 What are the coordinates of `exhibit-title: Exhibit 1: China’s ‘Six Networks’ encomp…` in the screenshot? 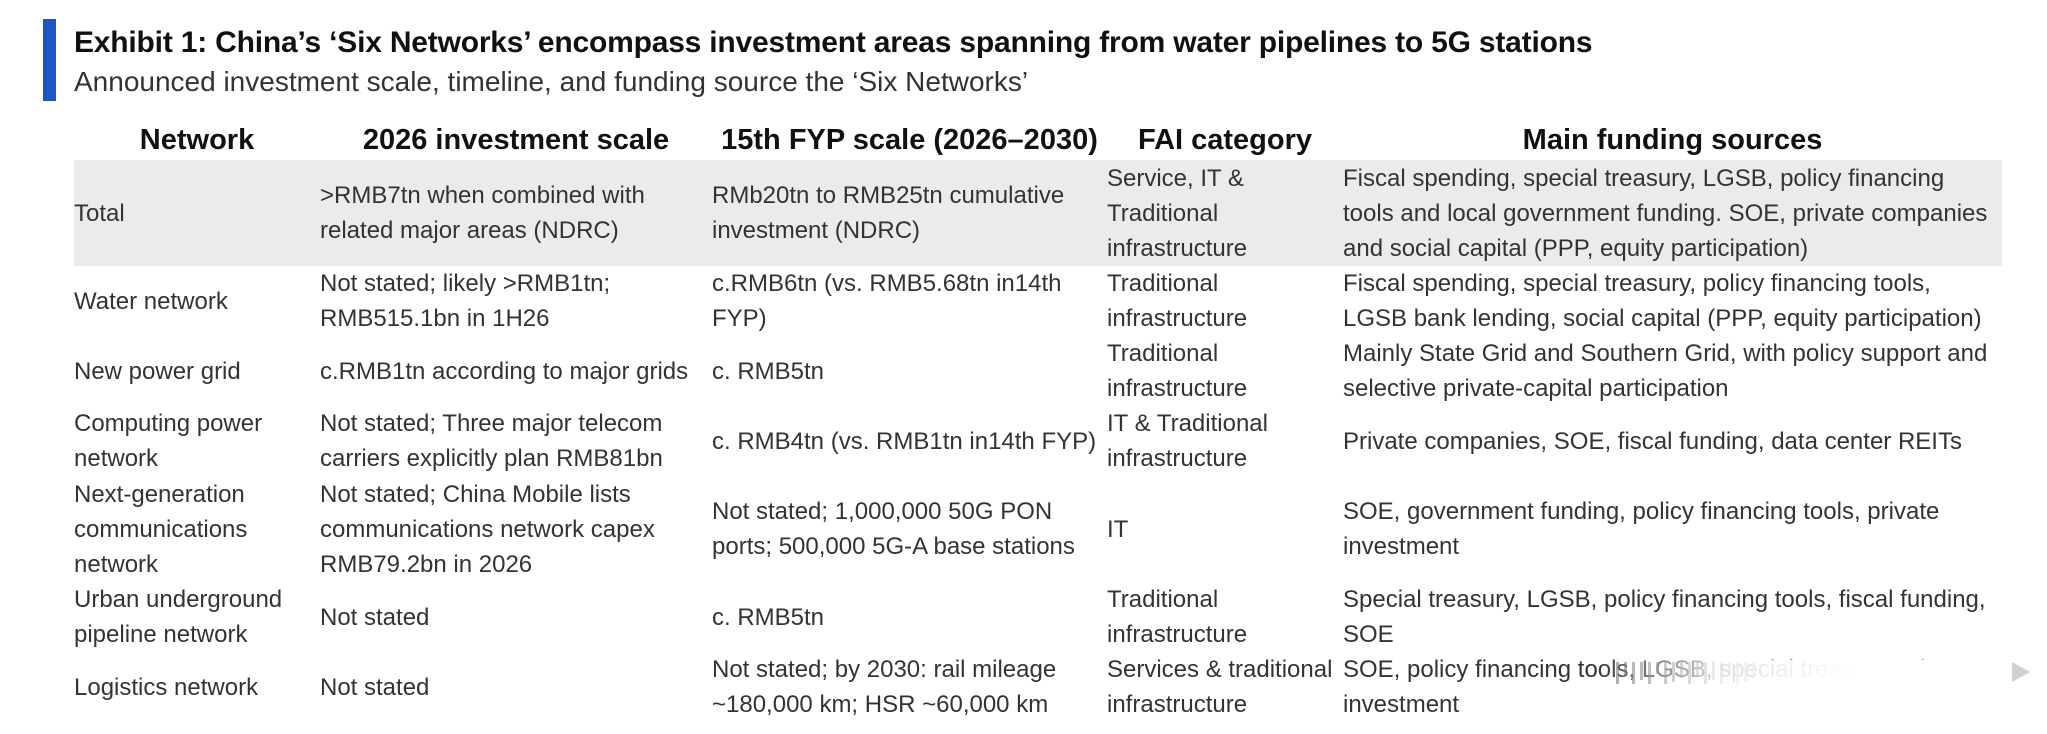 It's located at (833, 42).